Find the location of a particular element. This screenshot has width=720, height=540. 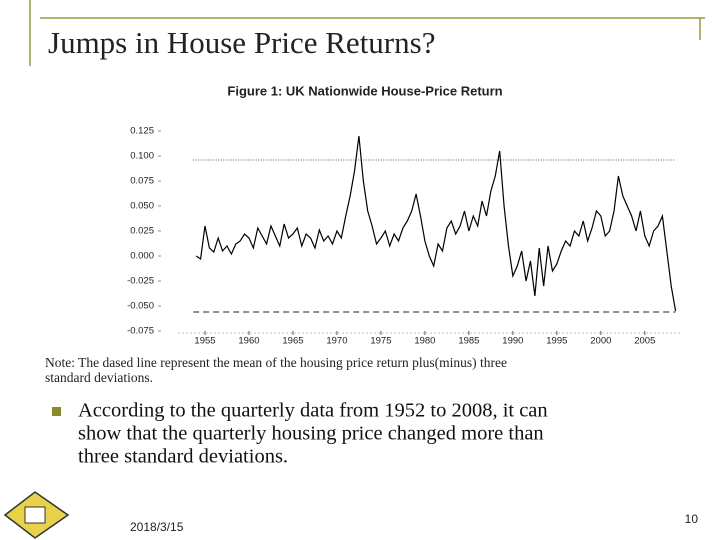

y-tick-label: 0.000 is located at coordinates (142, 256).